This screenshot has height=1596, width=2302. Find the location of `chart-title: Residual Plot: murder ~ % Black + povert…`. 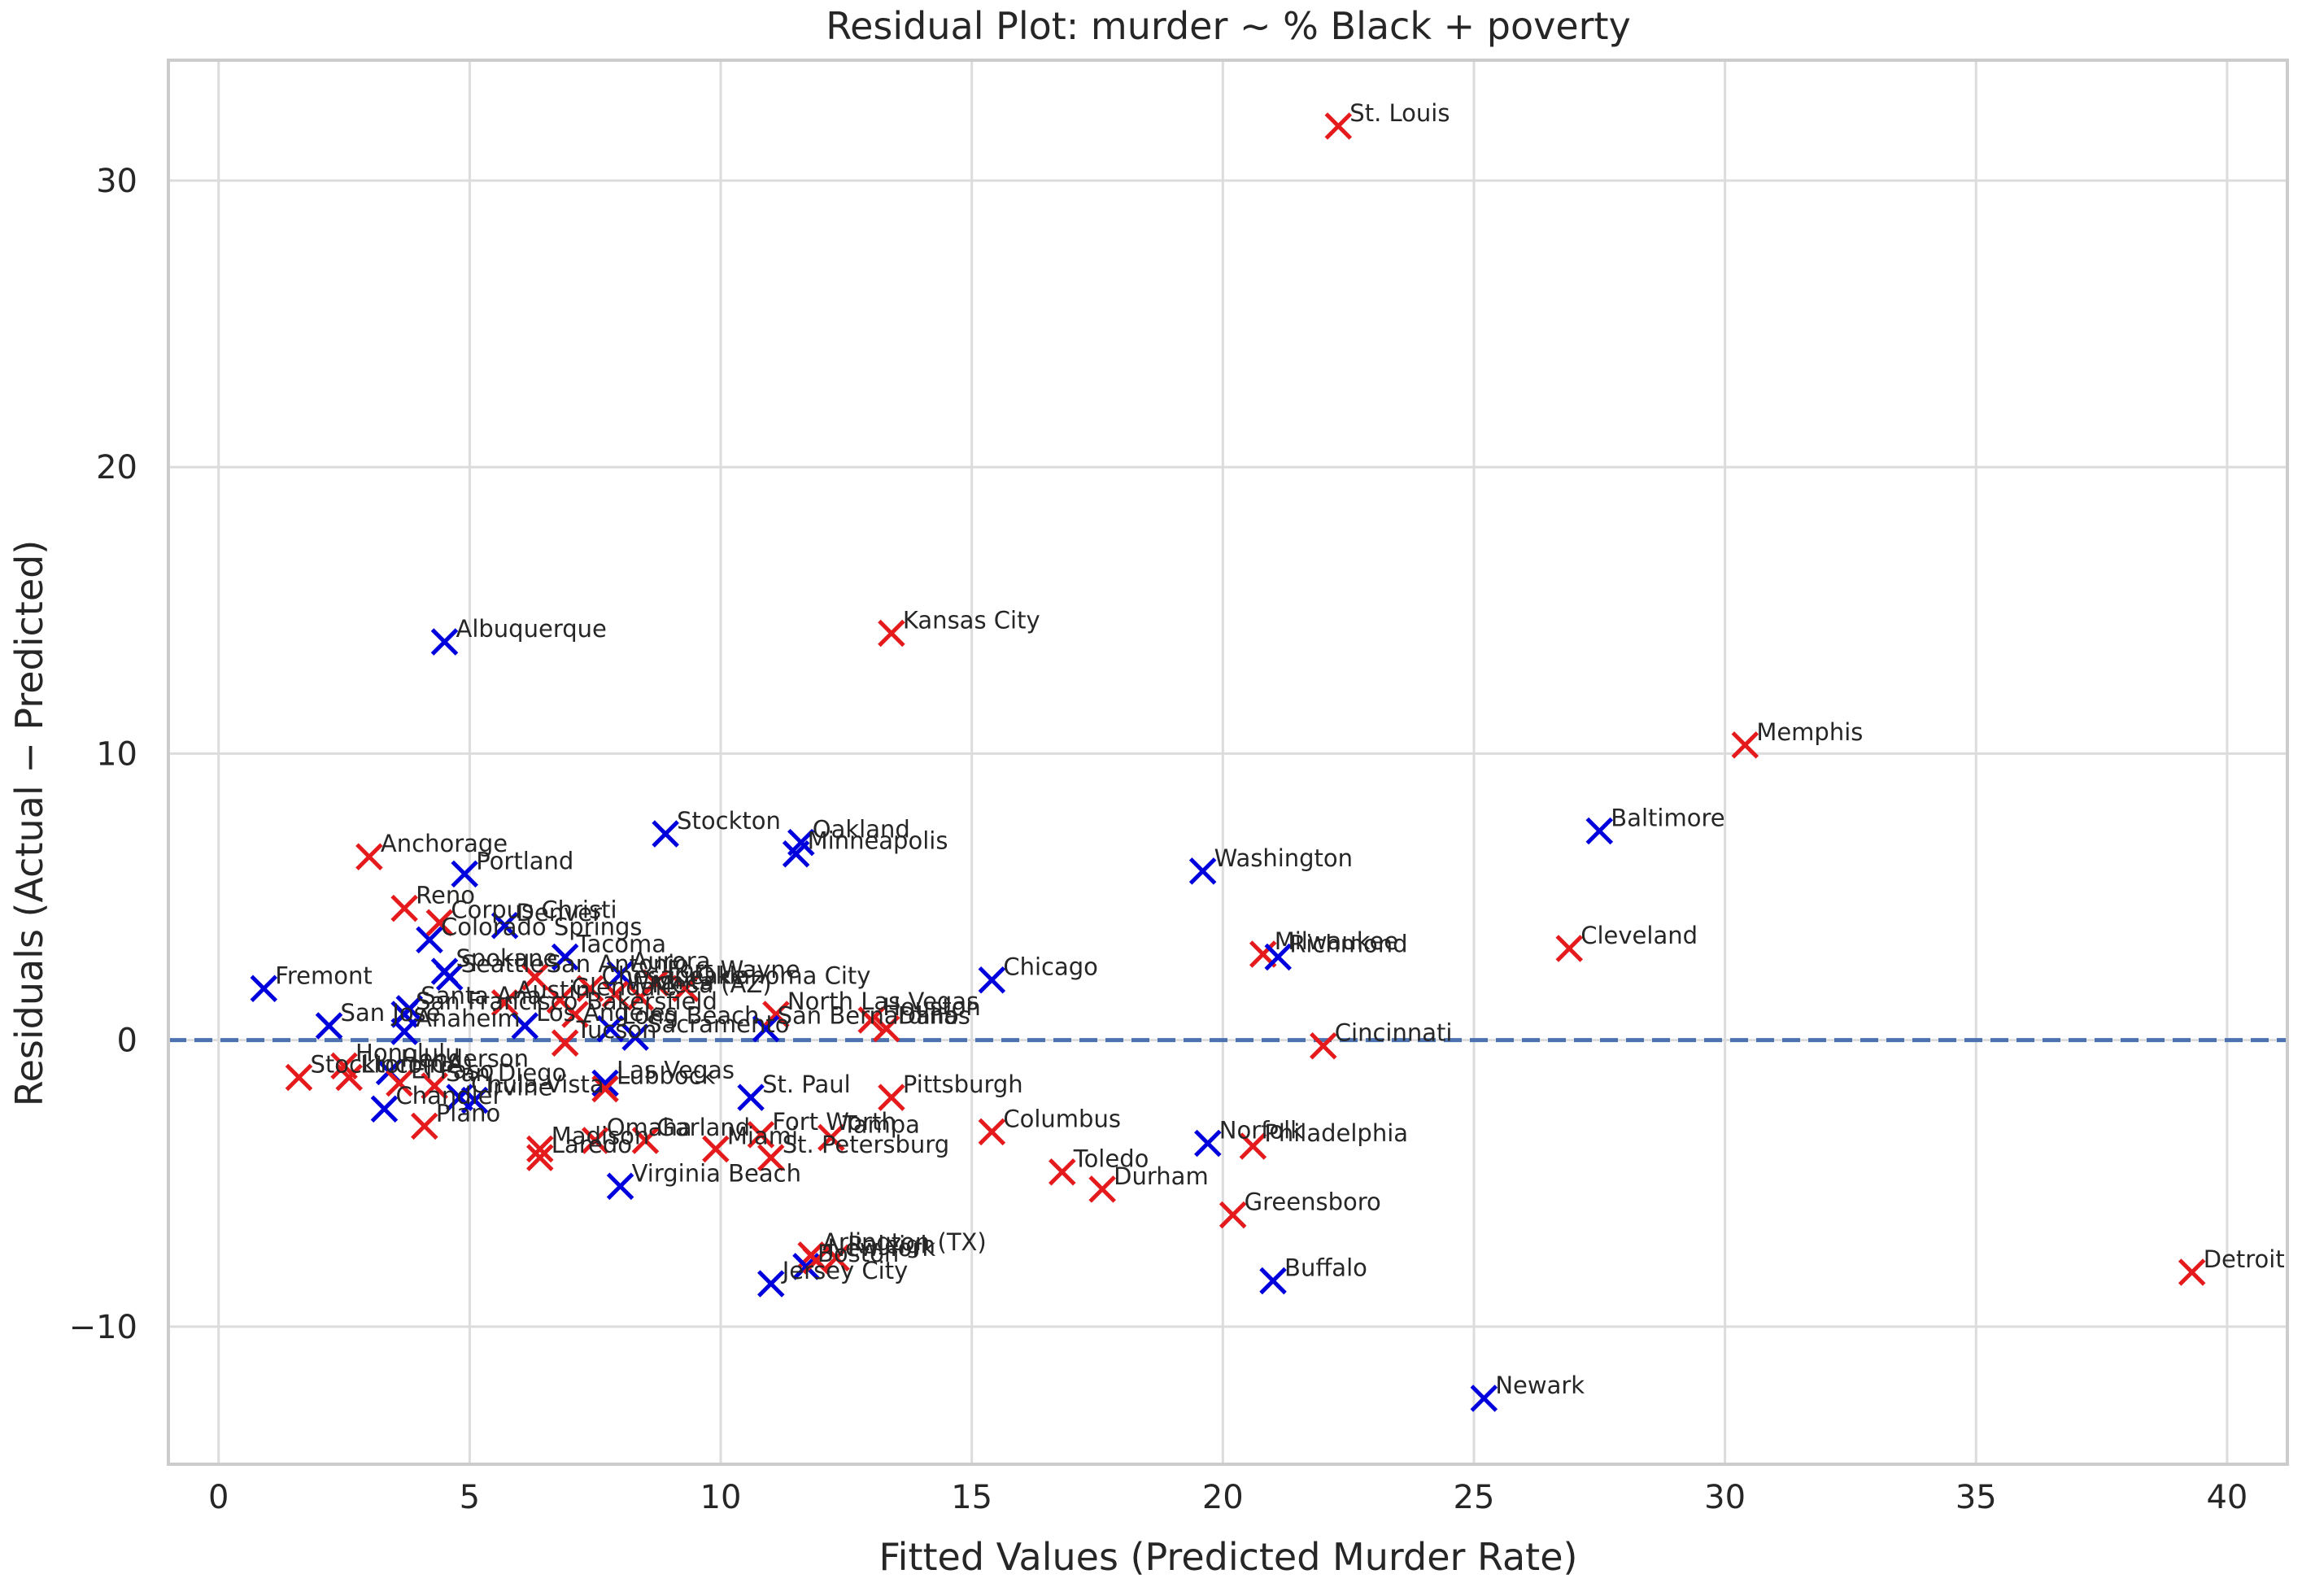

chart-title: Residual Plot: murder ~ % Black + povert… is located at coordinates (1228, 26).